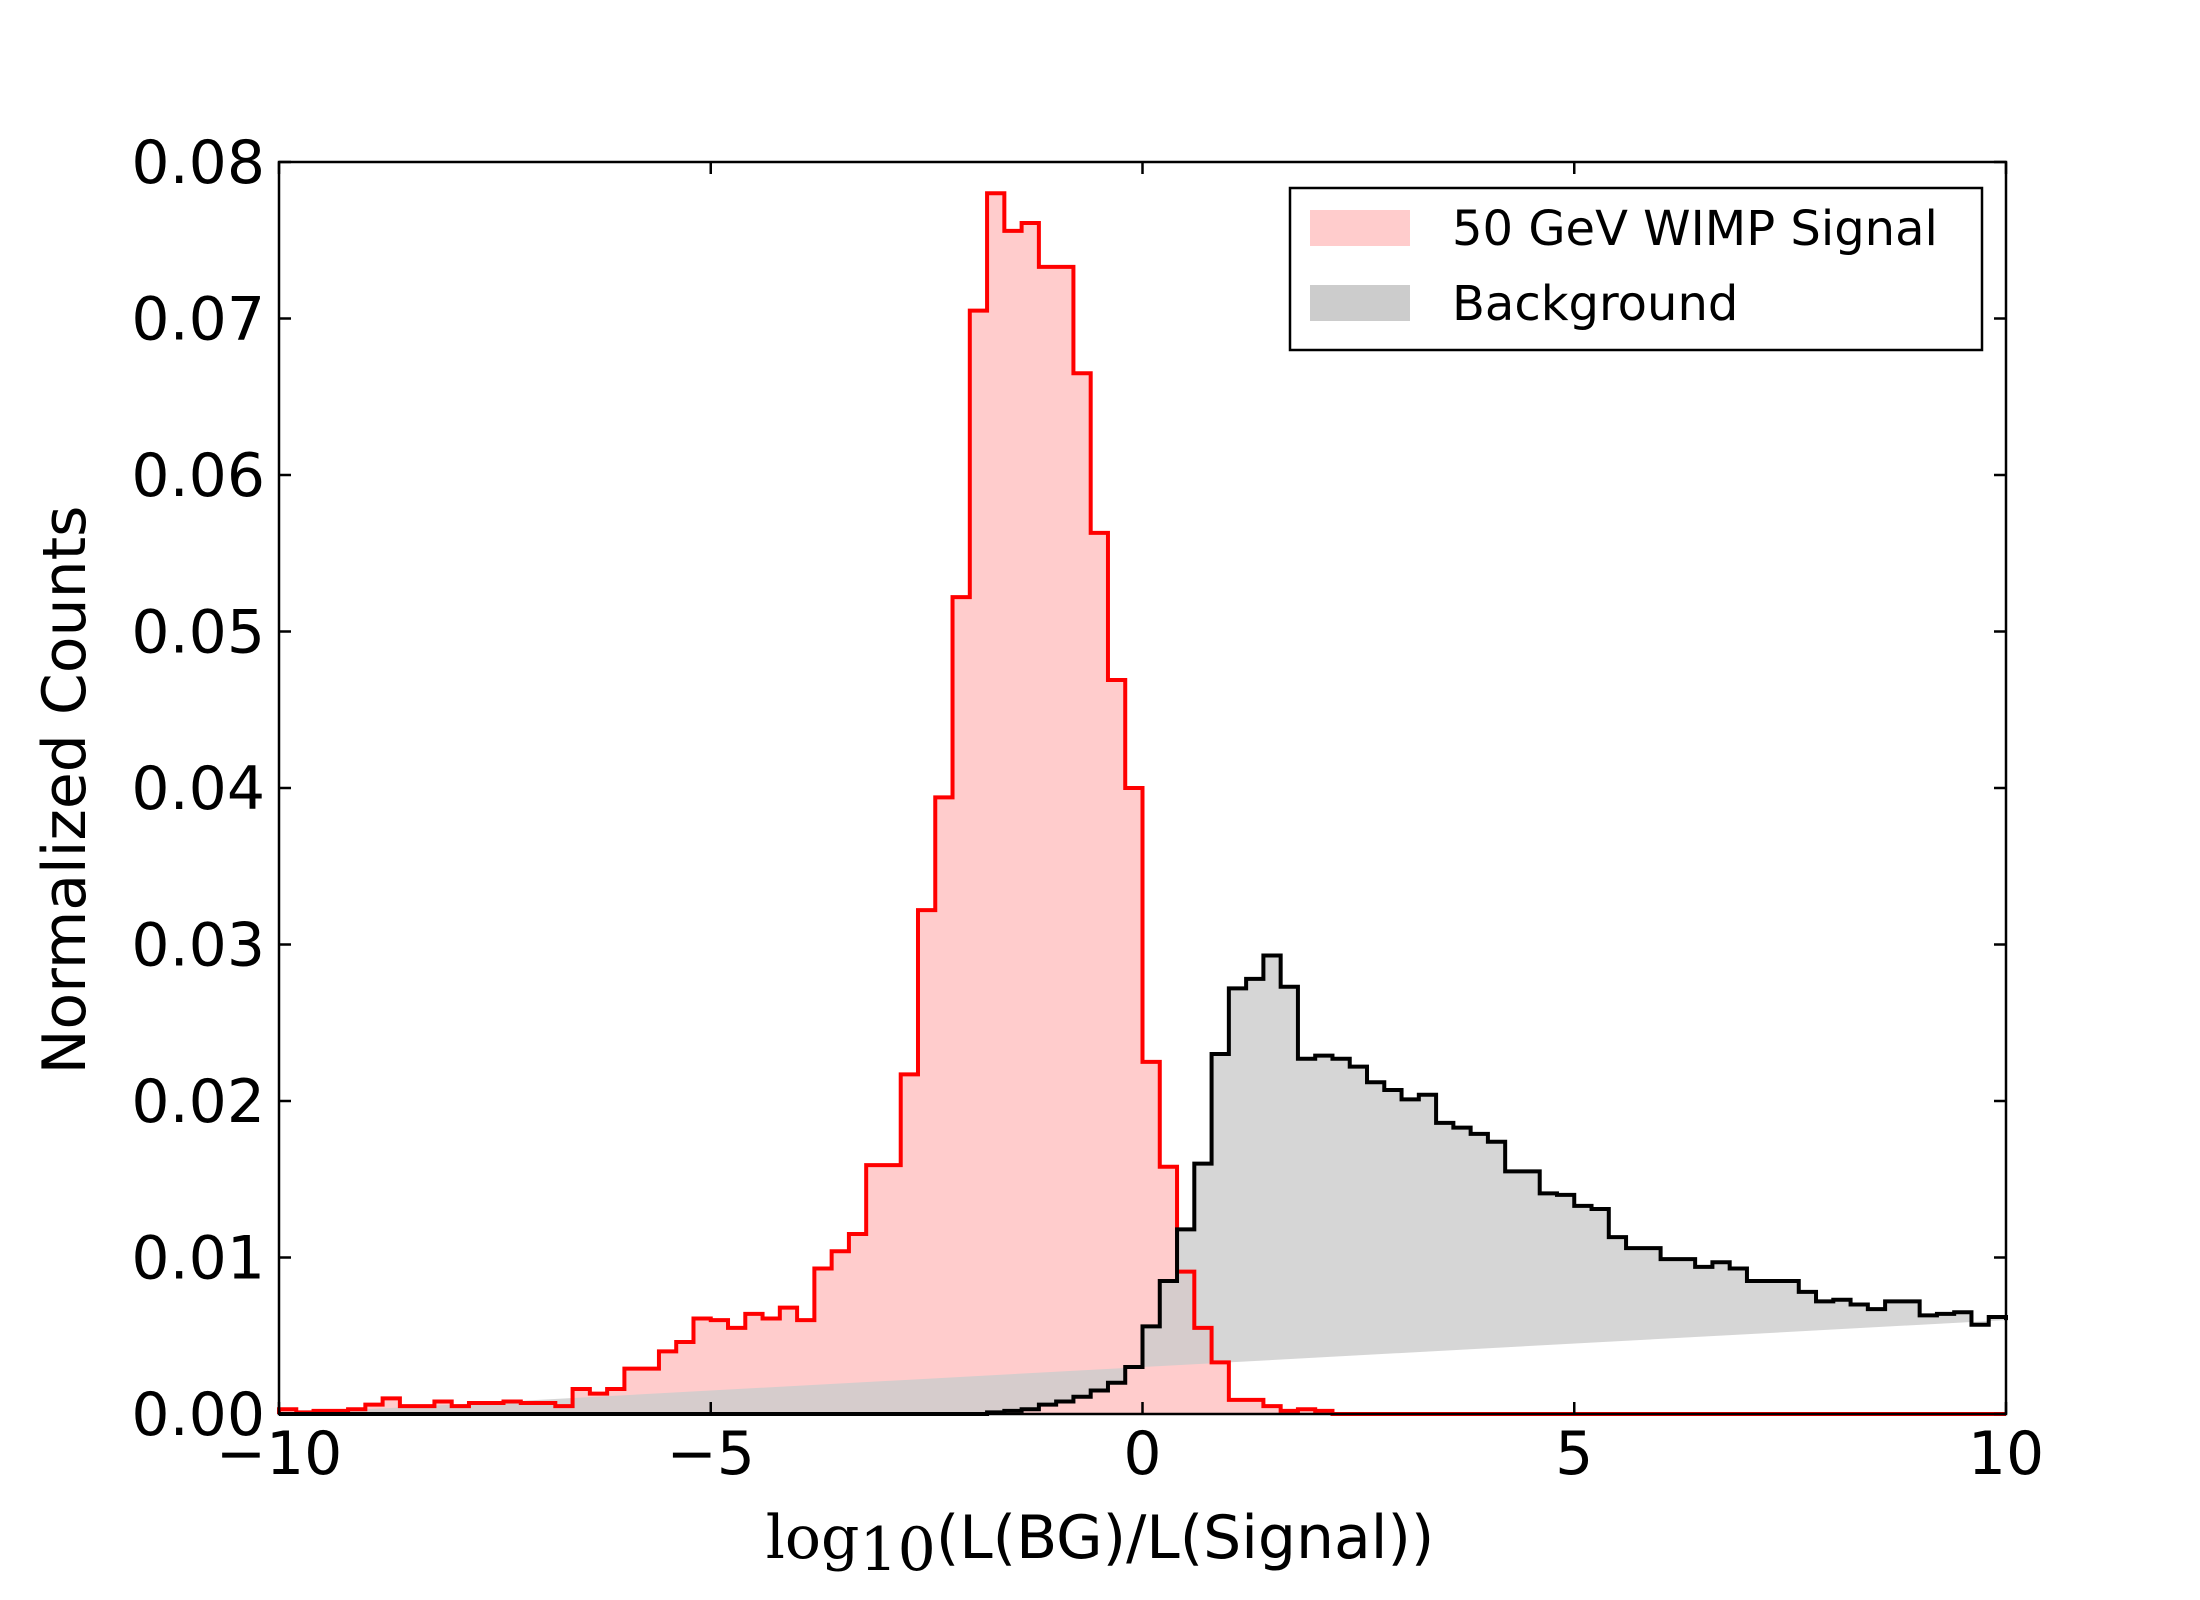  What do you see at coordinates (1185, 1538) in the screenshot?
I see `x-axis-label-rest: (L(BG)/L(Signal))` at bounding box center [1185, 1538].